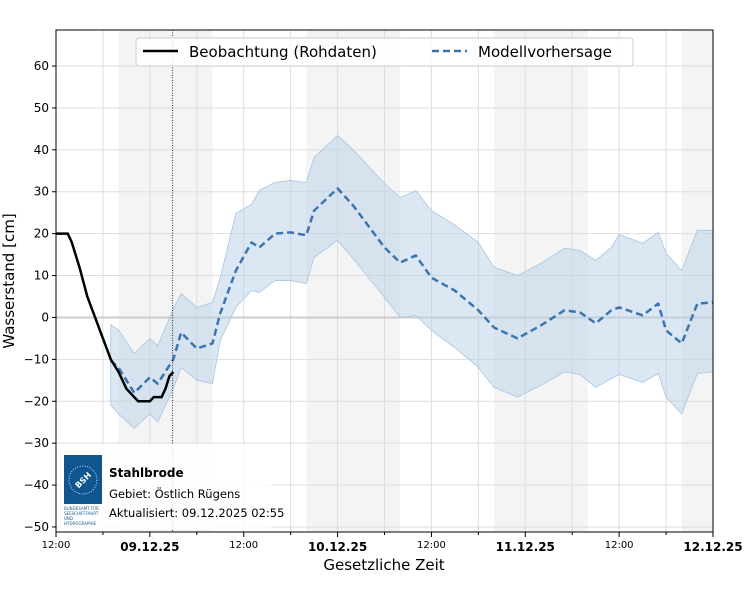 Image resolution: width=750 pixels, height=600 pixels. What do you see at coordinates (36, 527) in the screenshot?
I see `y-tick-label: −50` at bounding box center [36, 527].